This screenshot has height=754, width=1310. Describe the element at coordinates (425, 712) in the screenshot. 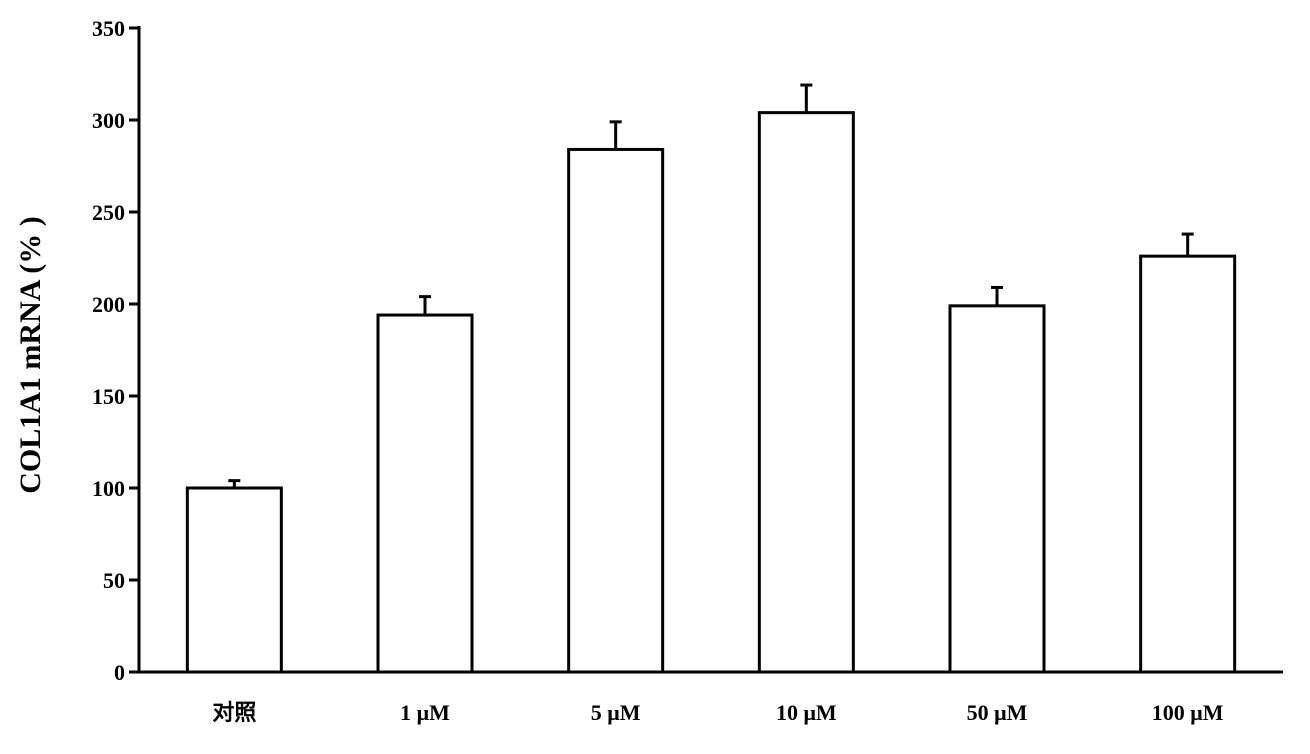

I see `x-tick-label: 1 μM` at that location.